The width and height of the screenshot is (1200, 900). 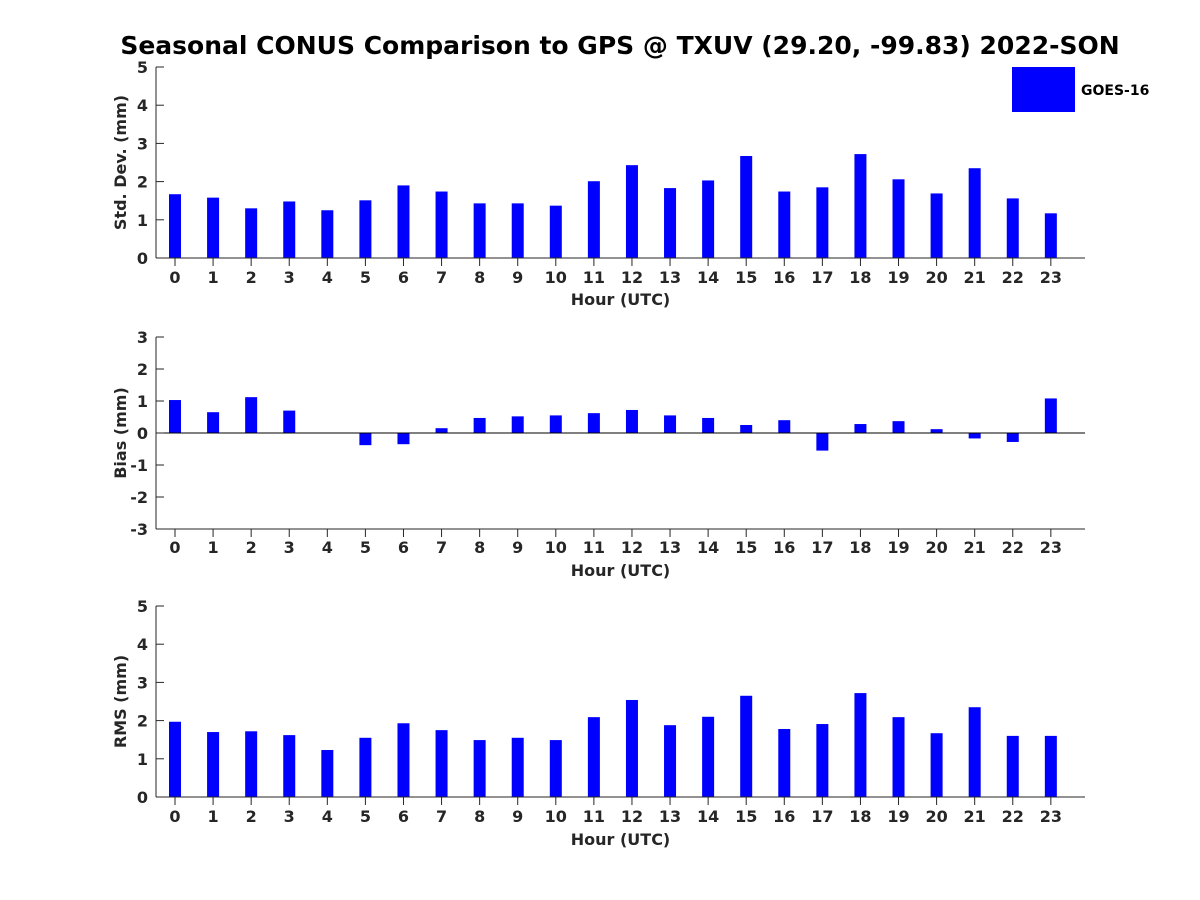 What do you see at coordinates (120, 701) in the screenshot?
I see `y-axis-label: RMS (mm)` at bounding box center [120, 701].